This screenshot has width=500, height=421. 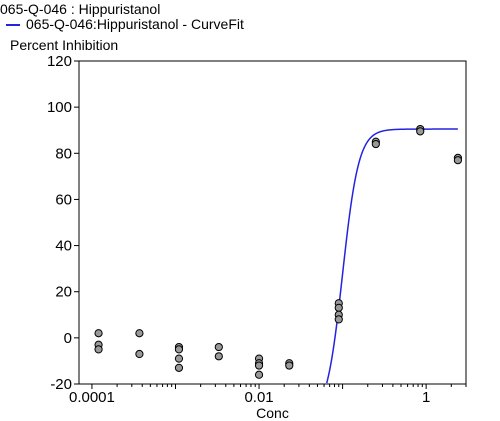 I want to click on legend-label: 065-Q-046:Hippuristanol - CurveFit, so click(x=135, y=24).